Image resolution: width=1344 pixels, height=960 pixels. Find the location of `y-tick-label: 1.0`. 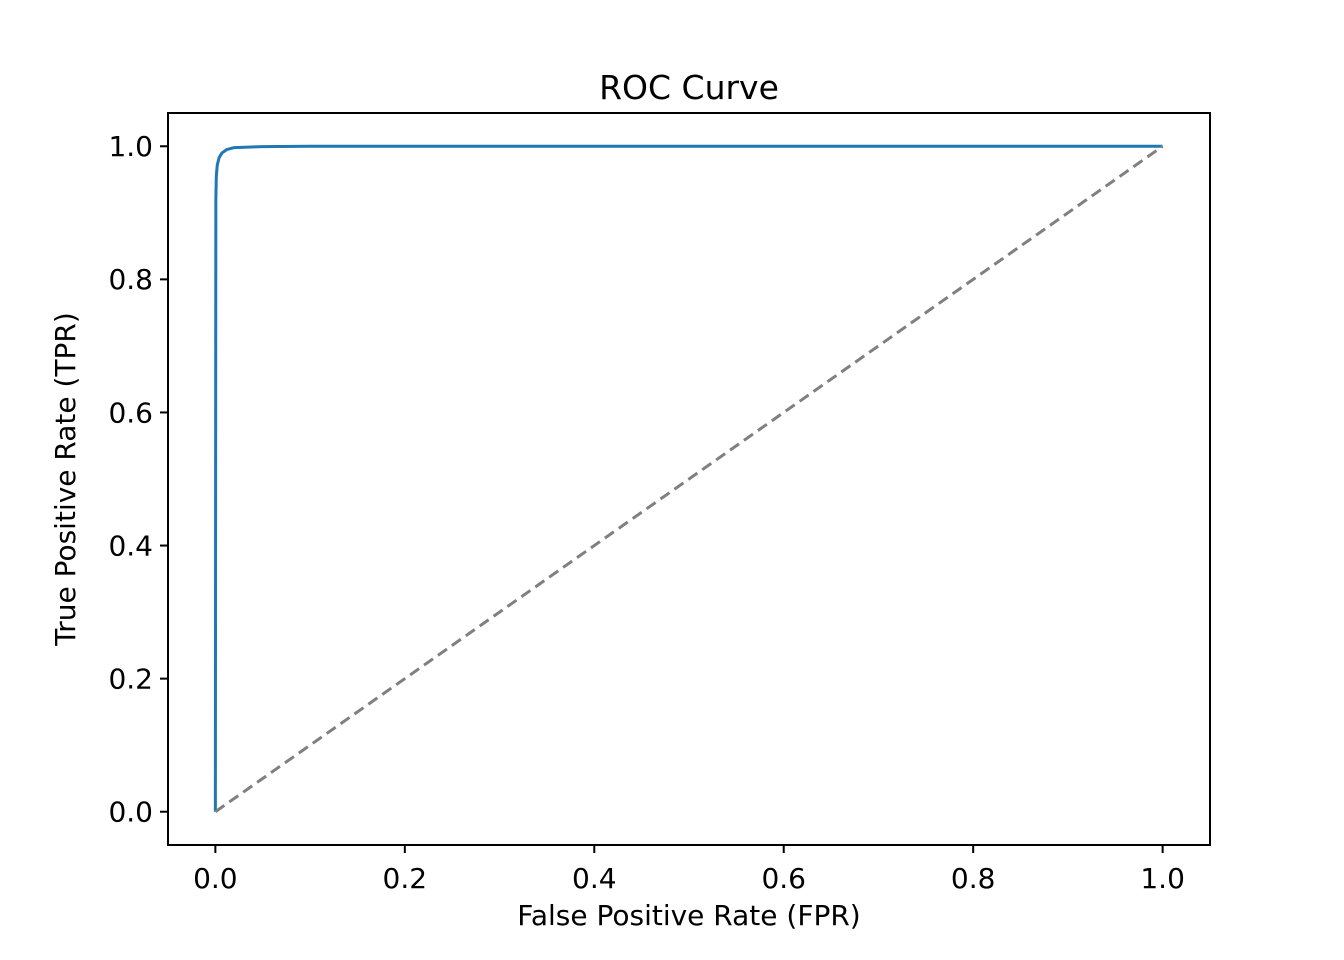

y-tick-label: 1.0 is located at coordinates (130, 146).